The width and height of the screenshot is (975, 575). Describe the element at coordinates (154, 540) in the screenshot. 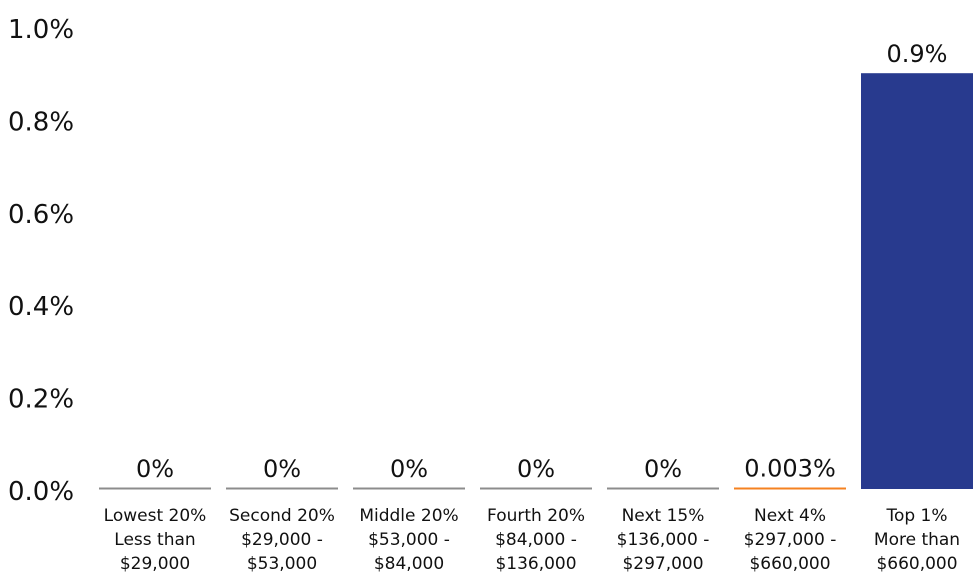

I see `x-tick-label: Less than` at that location.